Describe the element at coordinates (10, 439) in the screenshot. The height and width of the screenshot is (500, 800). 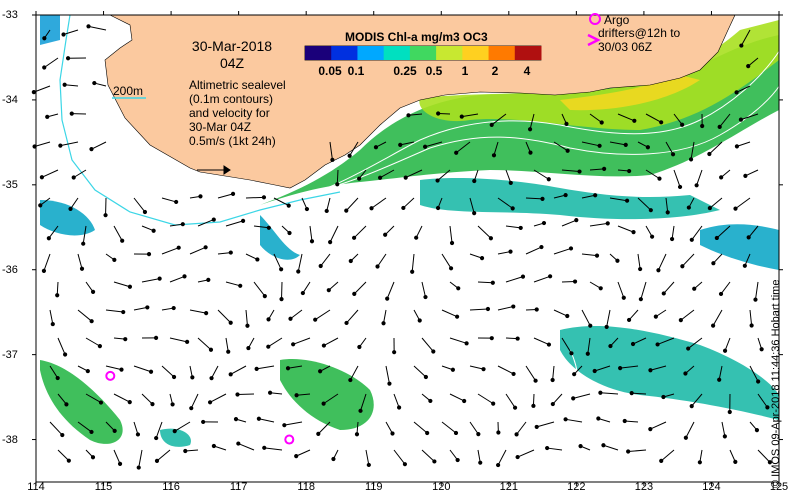
I see `y-tick-label: -38` at that location.